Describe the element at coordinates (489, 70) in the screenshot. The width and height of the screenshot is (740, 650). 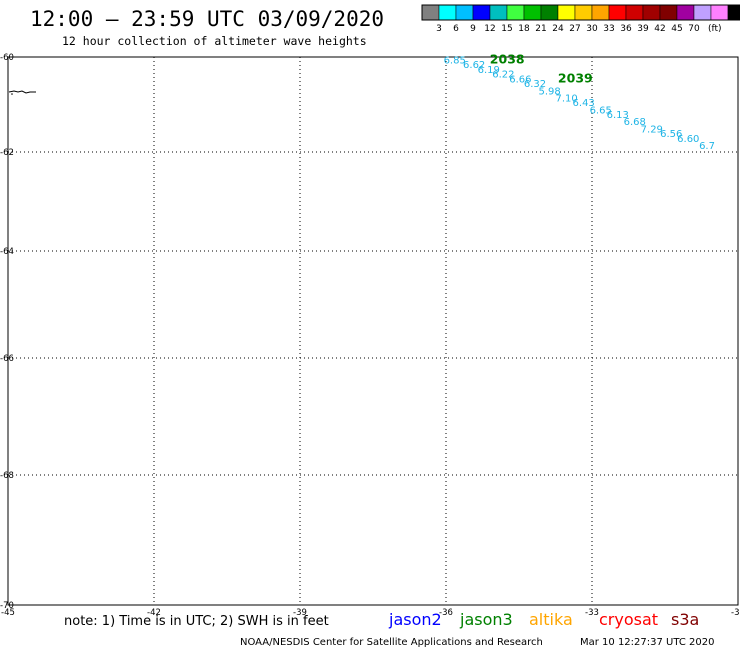
I see `swh-observation-label: 6.19` at that location.